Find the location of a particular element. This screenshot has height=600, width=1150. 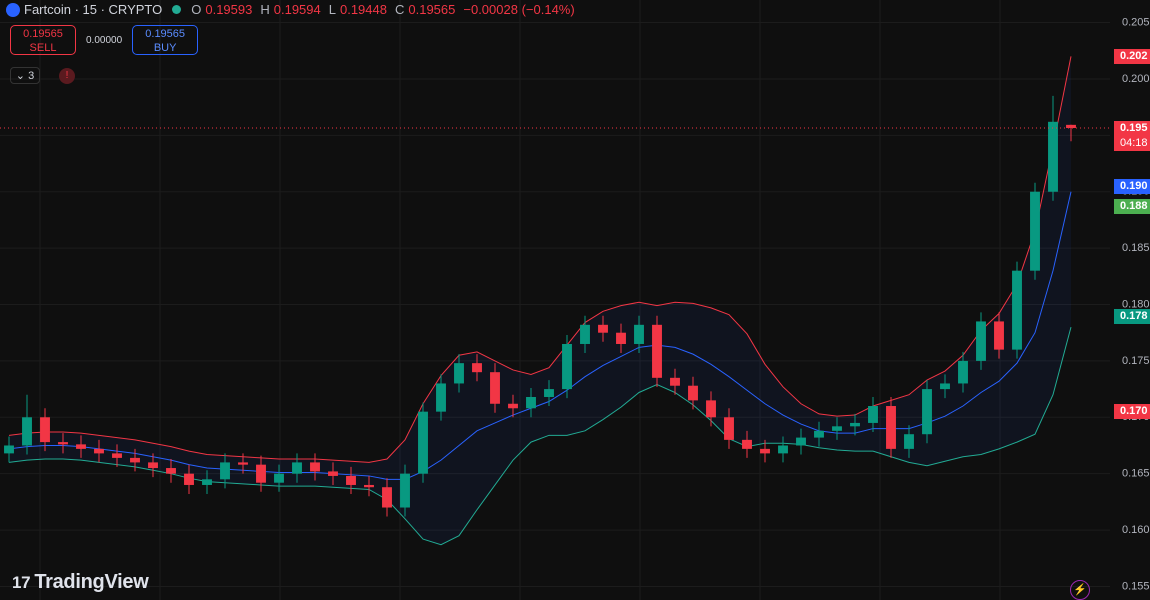

warning-icon: ! is located at coordinates (67, 76).